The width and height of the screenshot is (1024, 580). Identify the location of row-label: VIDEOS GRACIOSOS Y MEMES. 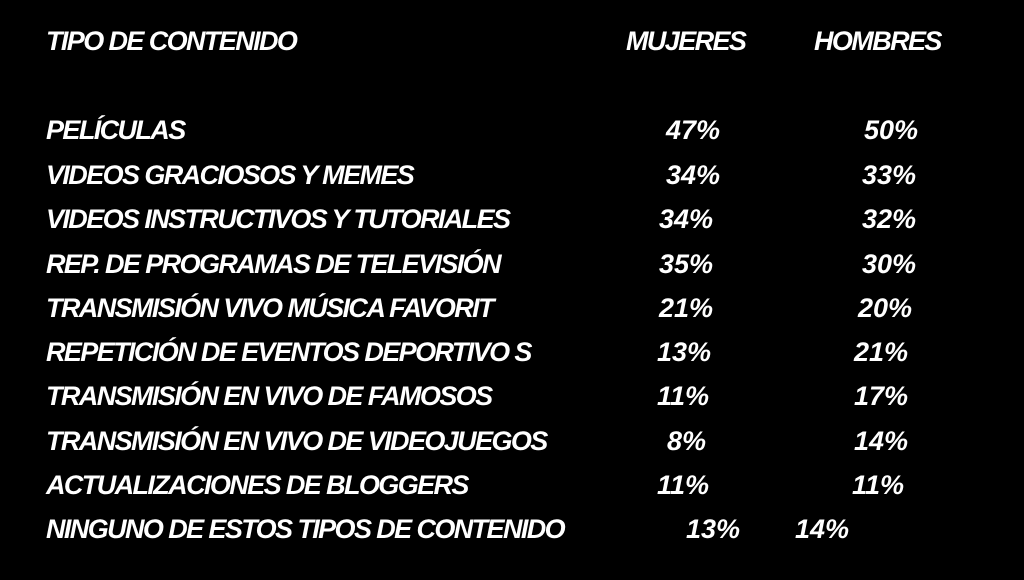
(230, 175).